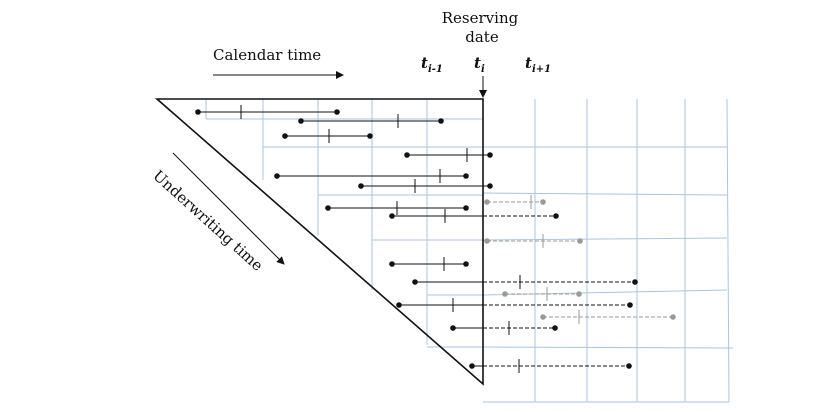 The image size is (839, 412). Describe the element at coordinates (479, 64) in the screenshot. I see `t-curr-label: ti` at that location.